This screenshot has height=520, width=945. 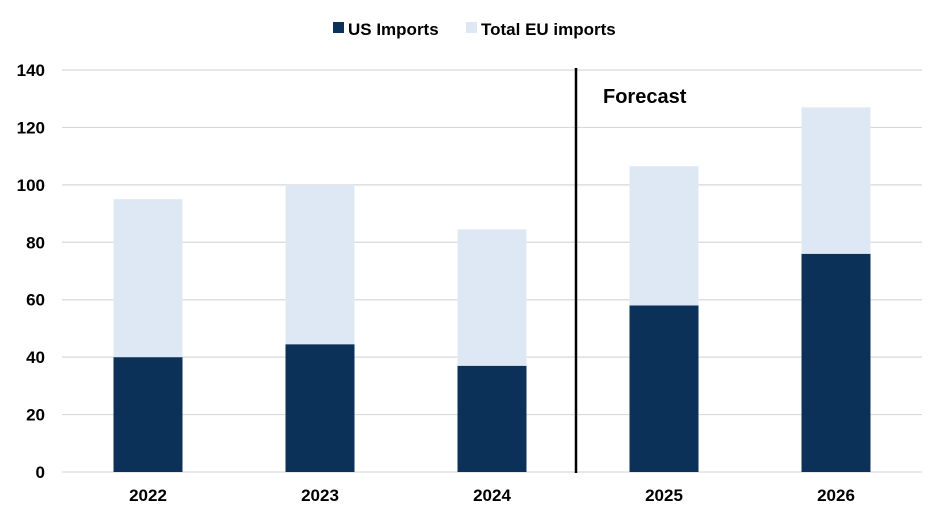 What do you see at coordinates (492, 418) in the screenshot?
I see `bar-2024-us-imports` at bounding box center [492, 418].